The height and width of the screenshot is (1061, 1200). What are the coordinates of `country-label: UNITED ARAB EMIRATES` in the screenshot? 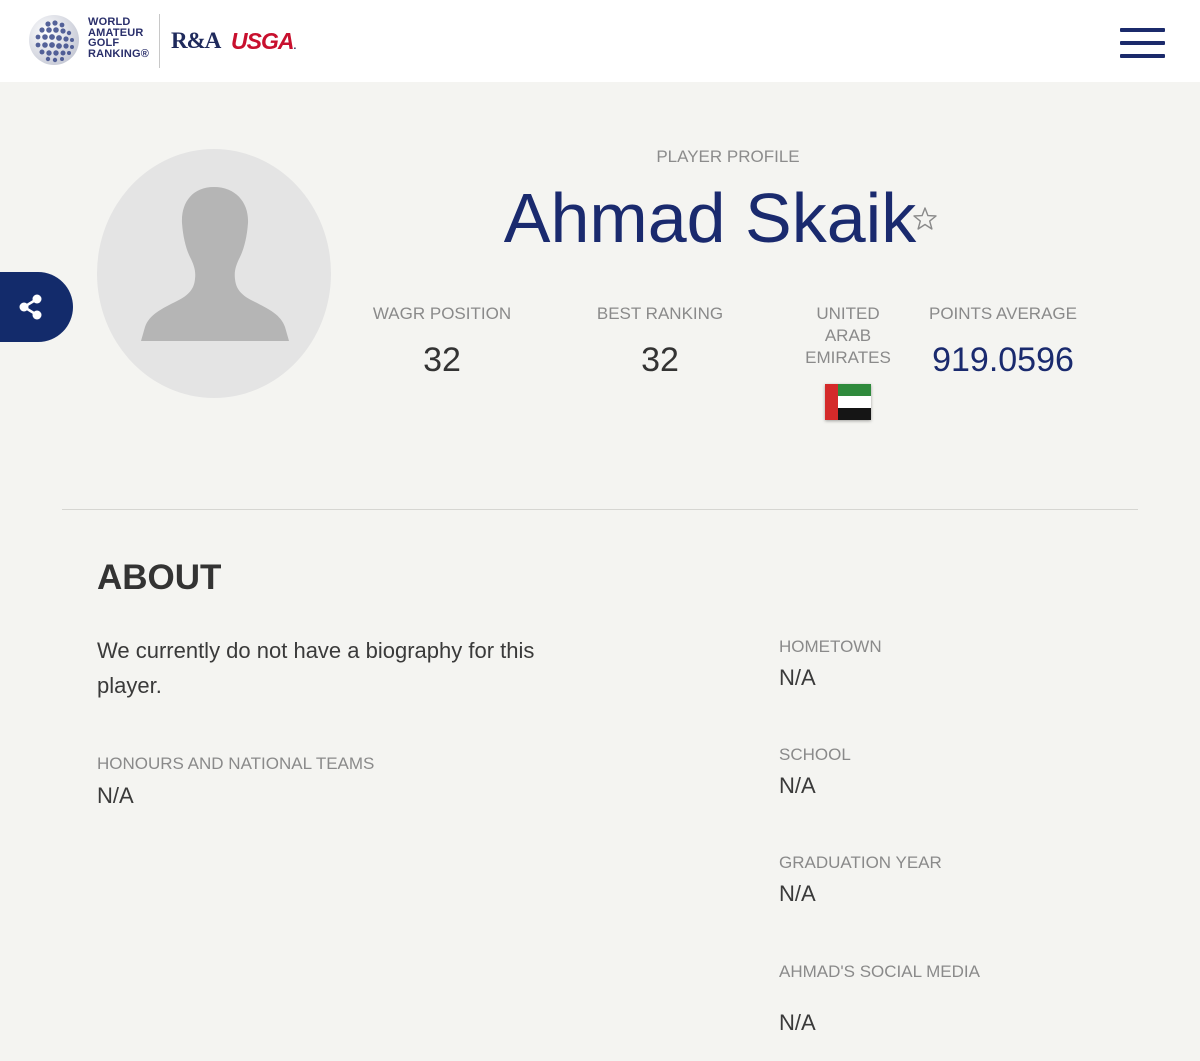 It's located at (848, 336).